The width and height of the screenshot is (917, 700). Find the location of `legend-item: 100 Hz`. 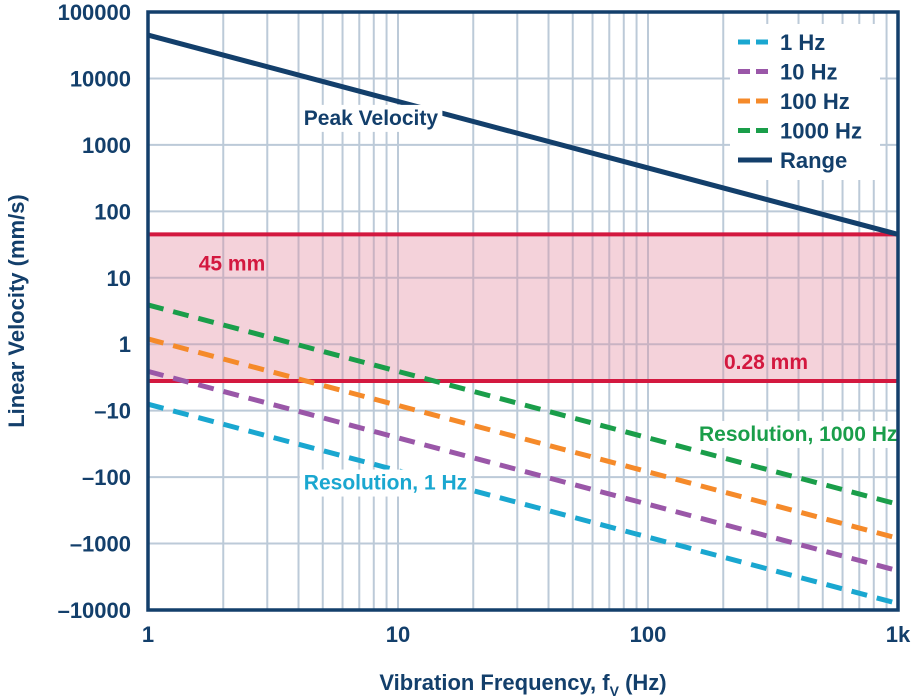

legend-item: 100 Hz is located at coordinates (794, 101).